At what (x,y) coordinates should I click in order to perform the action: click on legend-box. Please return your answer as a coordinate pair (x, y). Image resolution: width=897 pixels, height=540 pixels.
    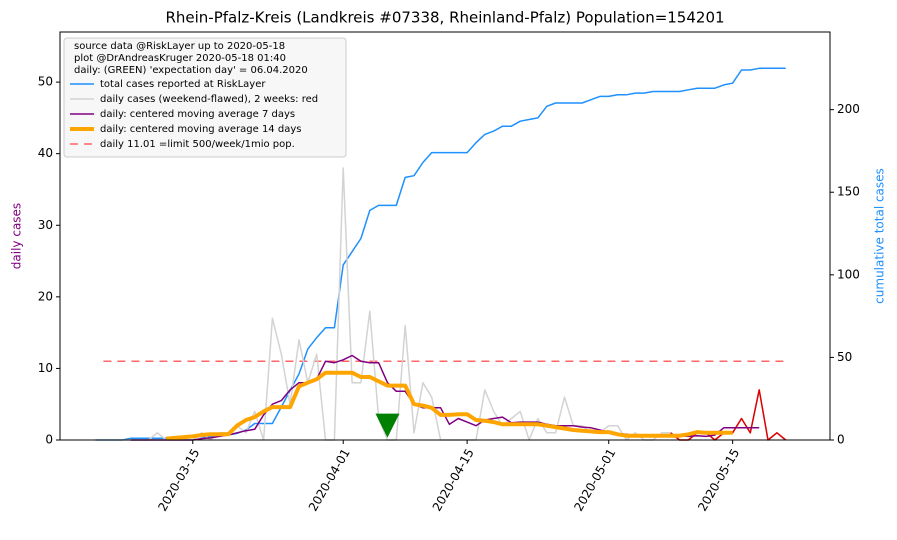
    Looking at the image, I should click on (205, 97).